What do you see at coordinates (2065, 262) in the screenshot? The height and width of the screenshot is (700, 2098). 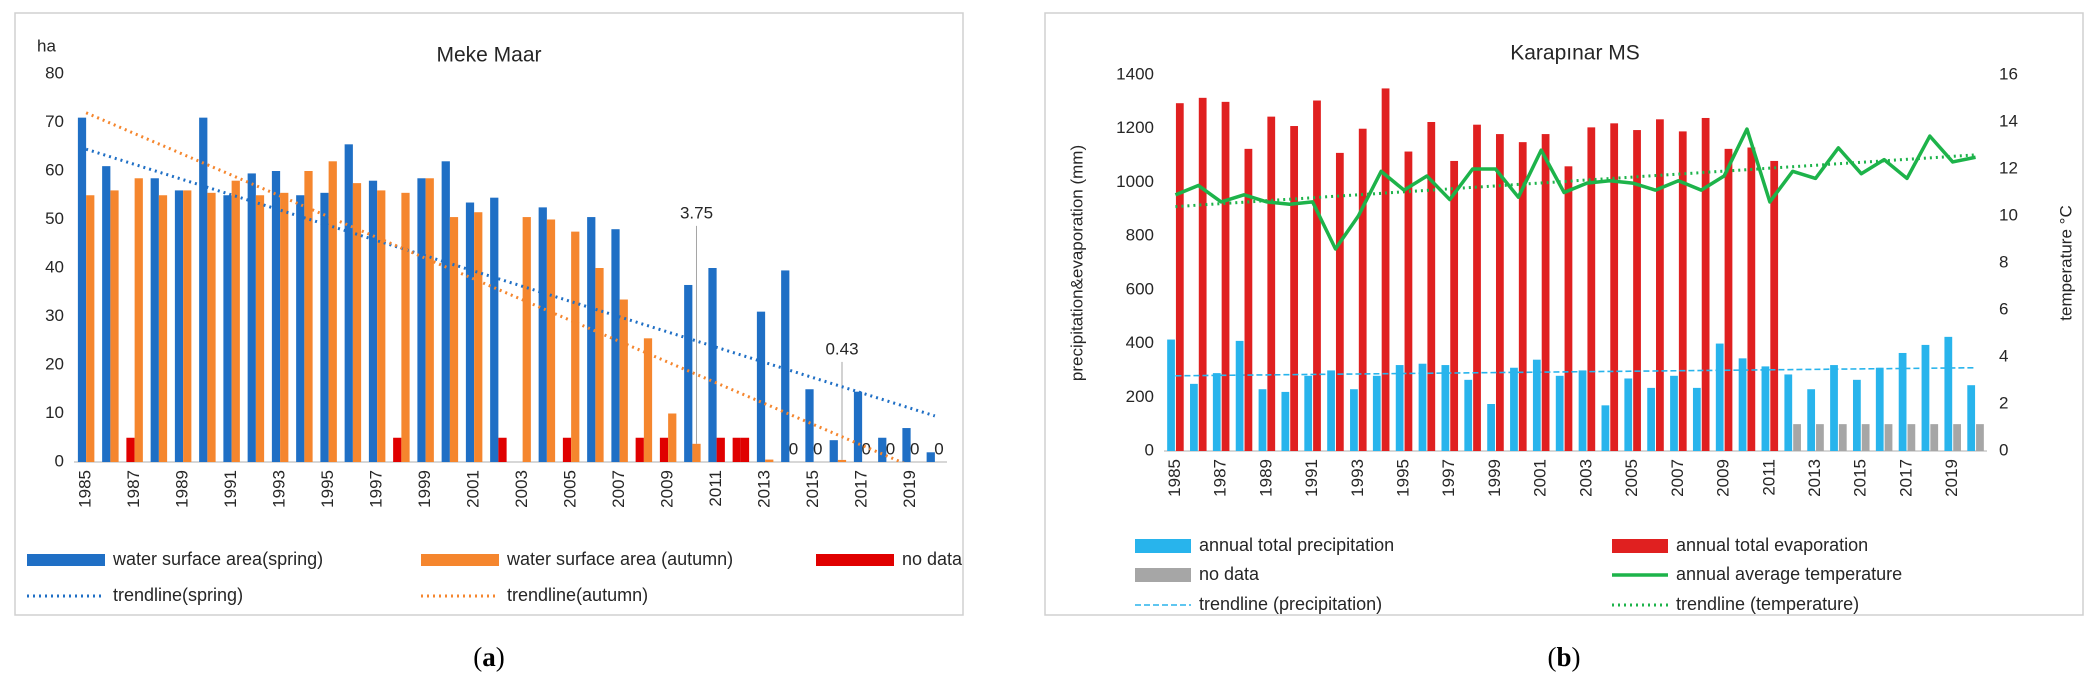 I see `y2-axis-title: temperature °C` at bounding box center [2065, 262].